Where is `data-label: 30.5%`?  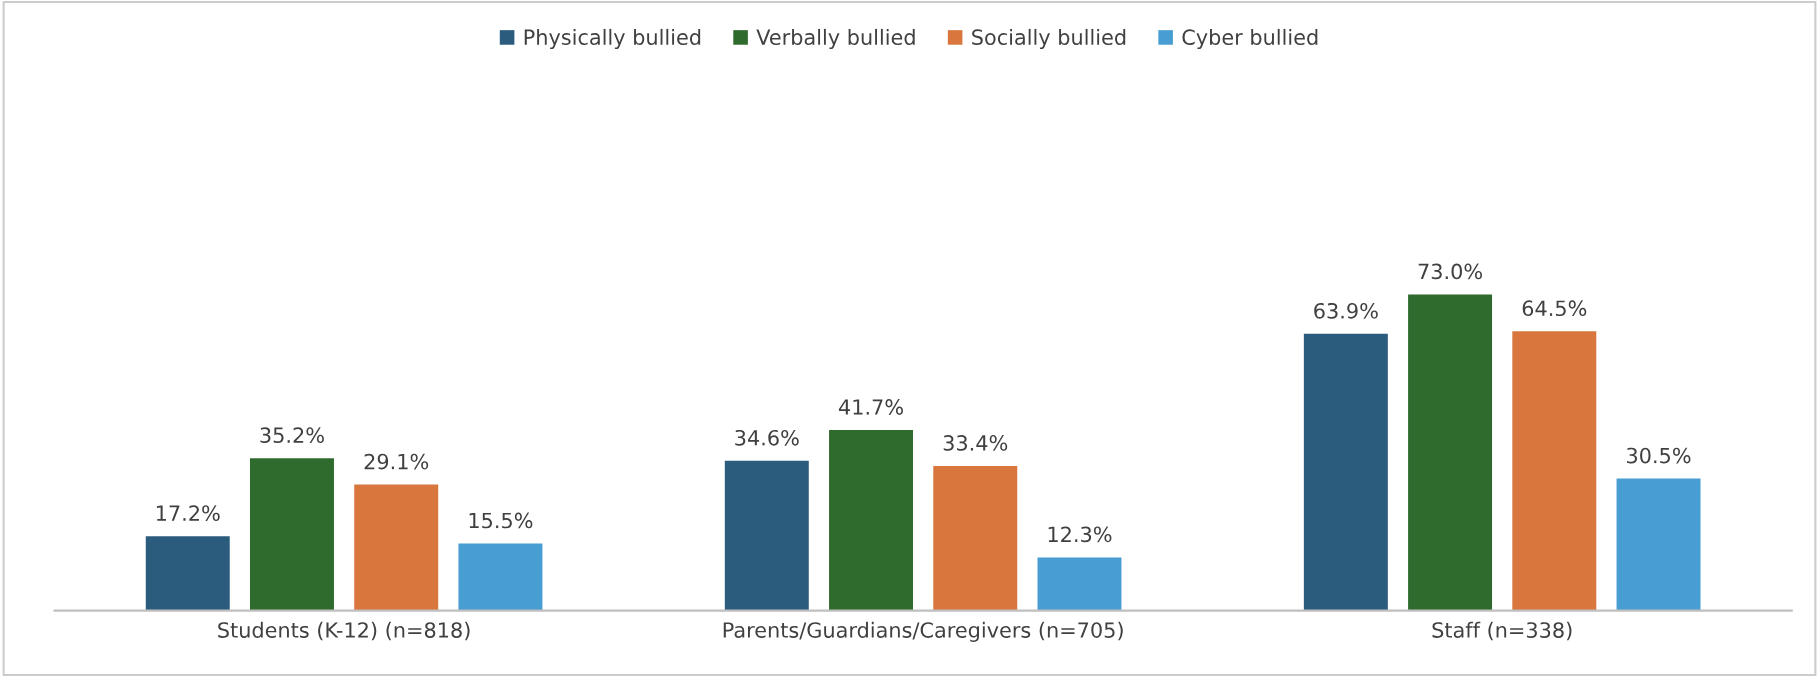
data-label: 30.5% is located at coordinates (1659, 455).